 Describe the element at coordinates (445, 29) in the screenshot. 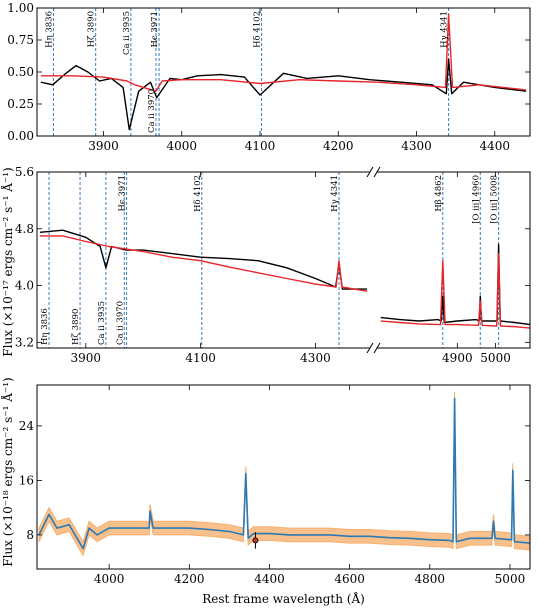

I see `top-marker-label: Hγ 4341` at that location.